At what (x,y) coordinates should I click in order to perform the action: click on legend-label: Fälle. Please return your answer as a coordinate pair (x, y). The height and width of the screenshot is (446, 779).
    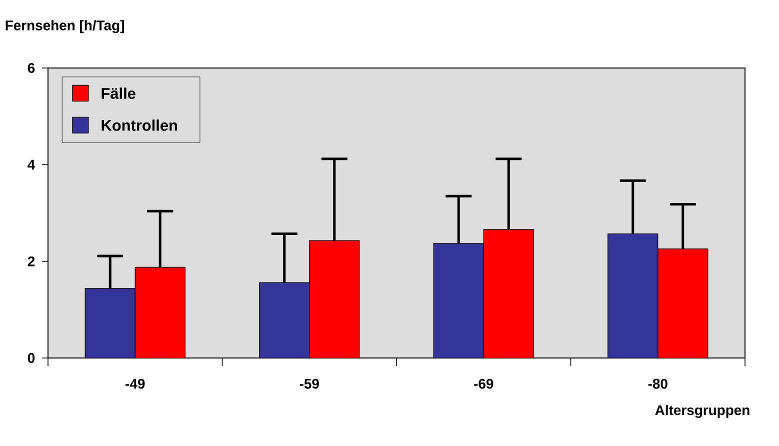
    Looking at the image, I should click on (119, 93).